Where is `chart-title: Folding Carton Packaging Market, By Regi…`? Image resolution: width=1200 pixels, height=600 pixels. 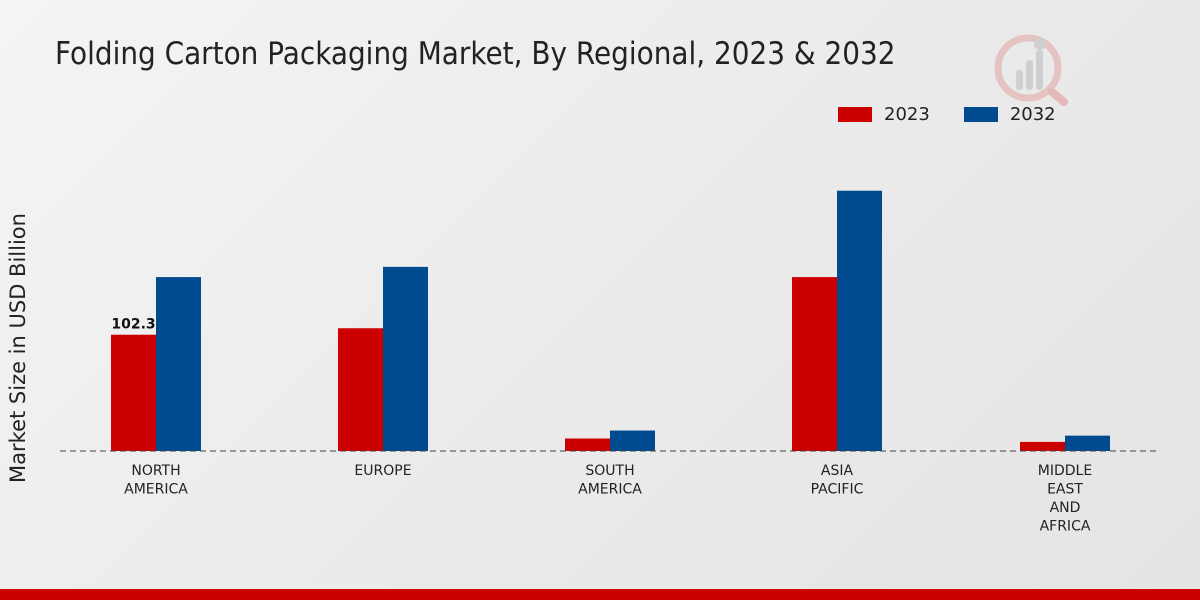
chart-title: Folding Carton Packaging Market, By Regi… is located at coordinates (475, 54).